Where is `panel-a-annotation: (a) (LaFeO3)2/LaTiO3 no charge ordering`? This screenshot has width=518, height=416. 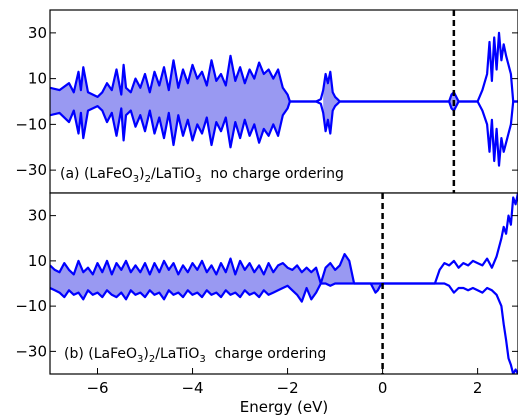 panel-a-annotation: (a) (LaFeO3)2/LaTiO3 no charge ordering is located at coordinates (202, 175).